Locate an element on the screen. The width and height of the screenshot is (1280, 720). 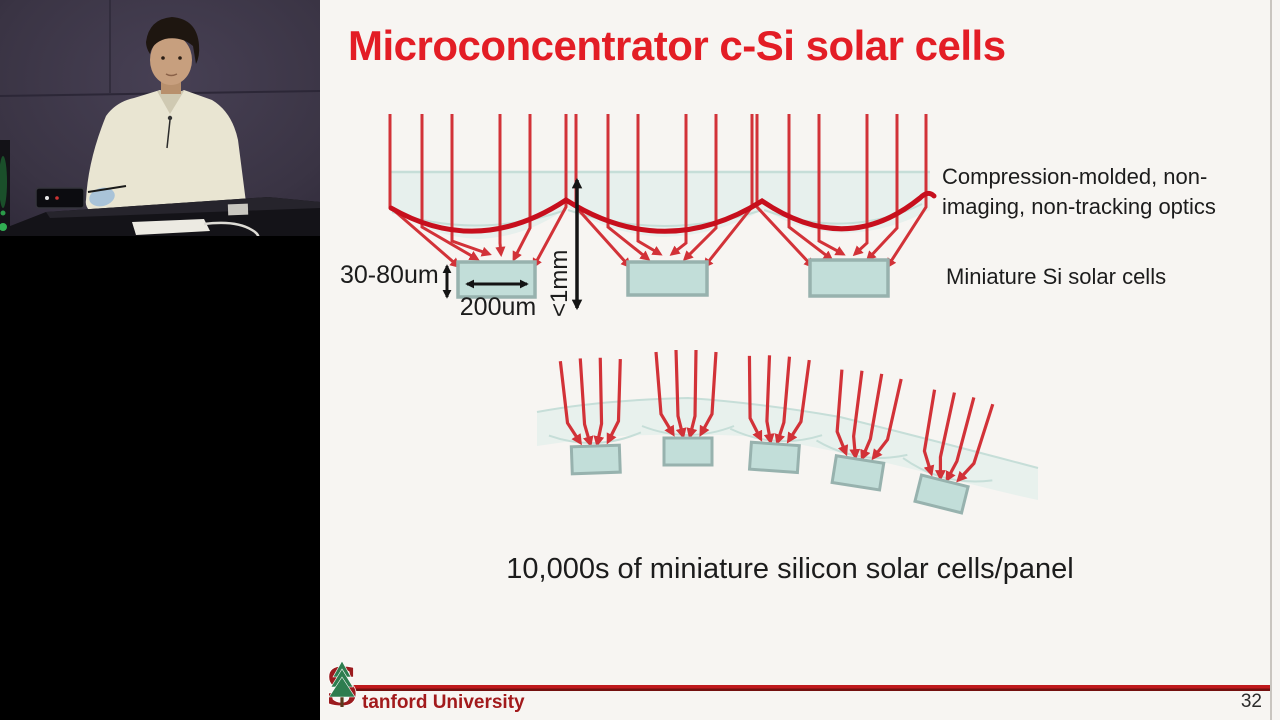
cell-width-dimension-label: 200um is located at coordinates (498, 307).